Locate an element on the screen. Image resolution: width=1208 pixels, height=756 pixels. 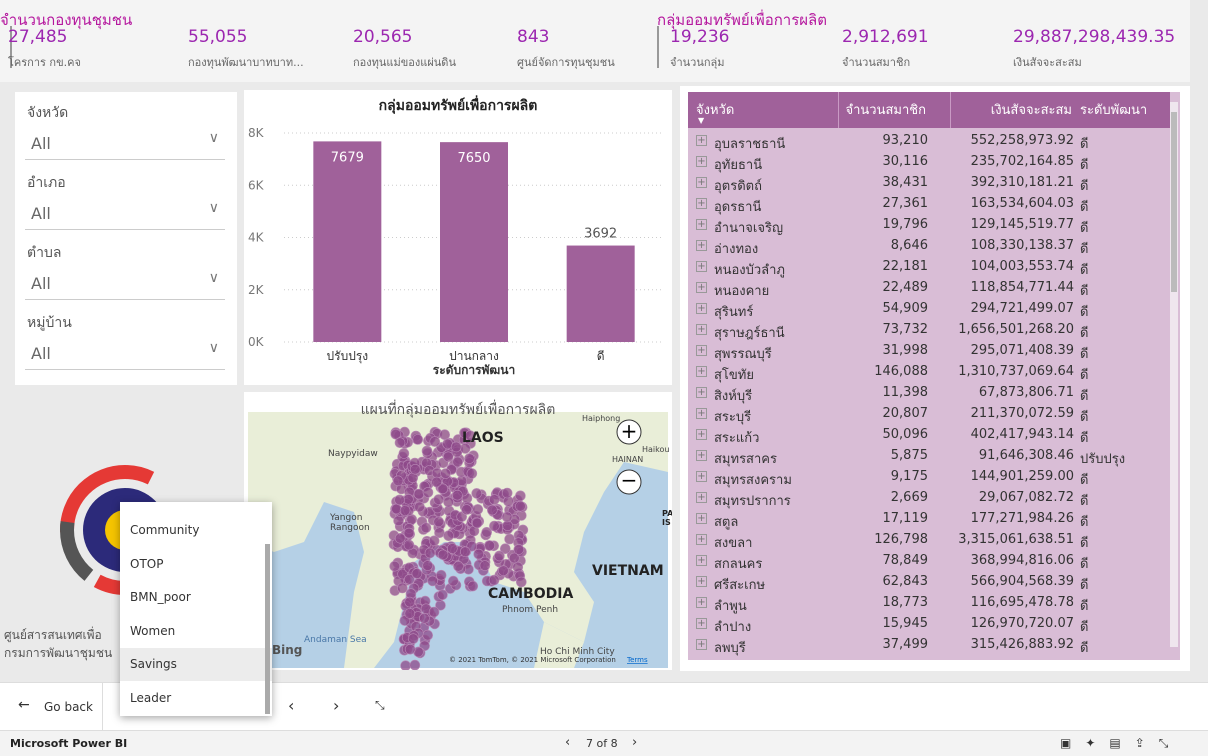
scrollbar is located at coordinates (1174, 374).